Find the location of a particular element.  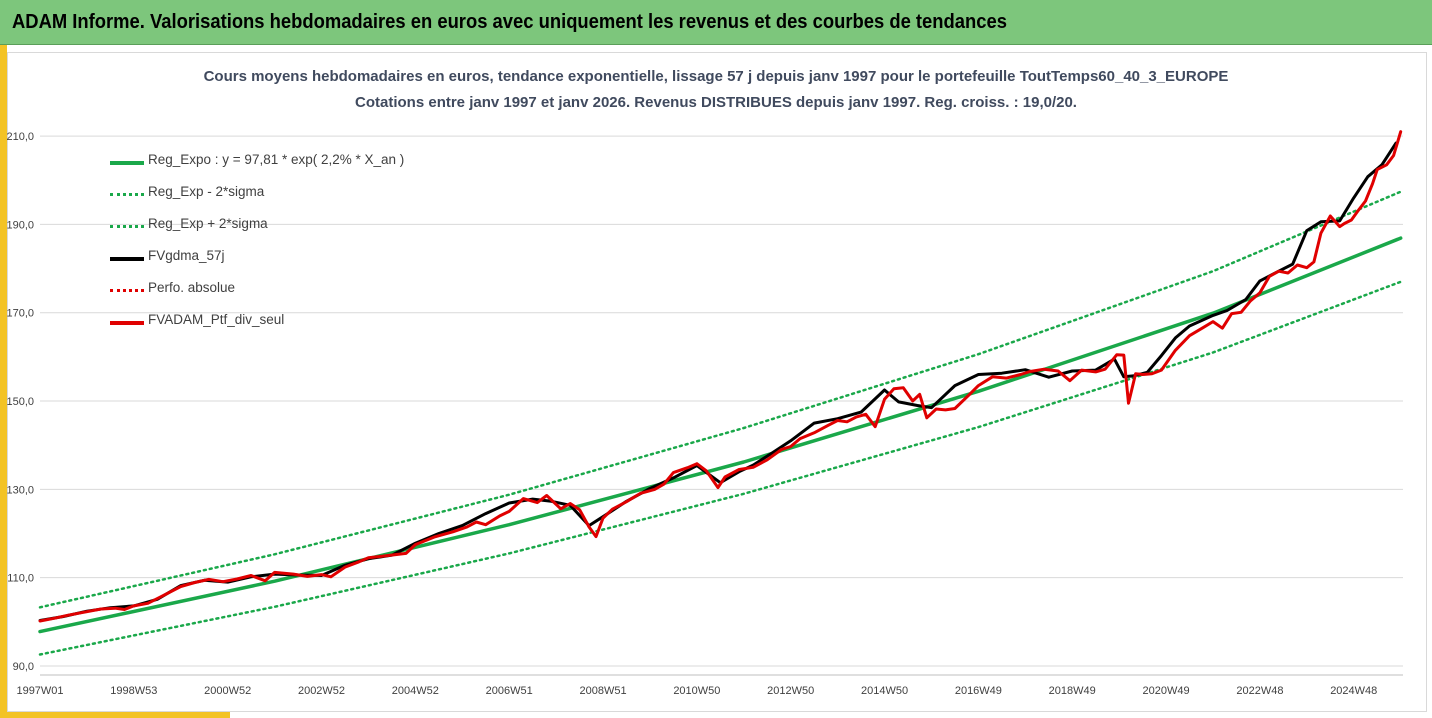

x-tick-label: 2016W49 is located at coordinates (978, 691).